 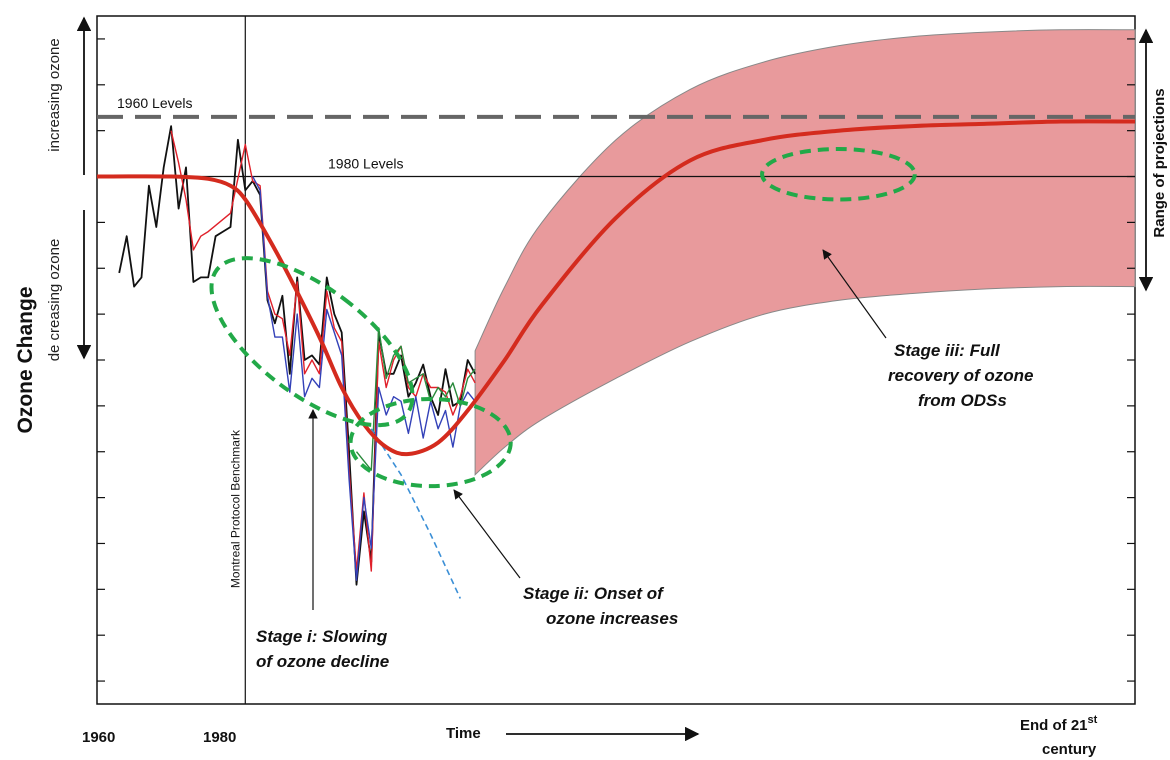 I want to click on stage-ii-label-line1: Stage ii: Onset of, so click(x=594, y=593).